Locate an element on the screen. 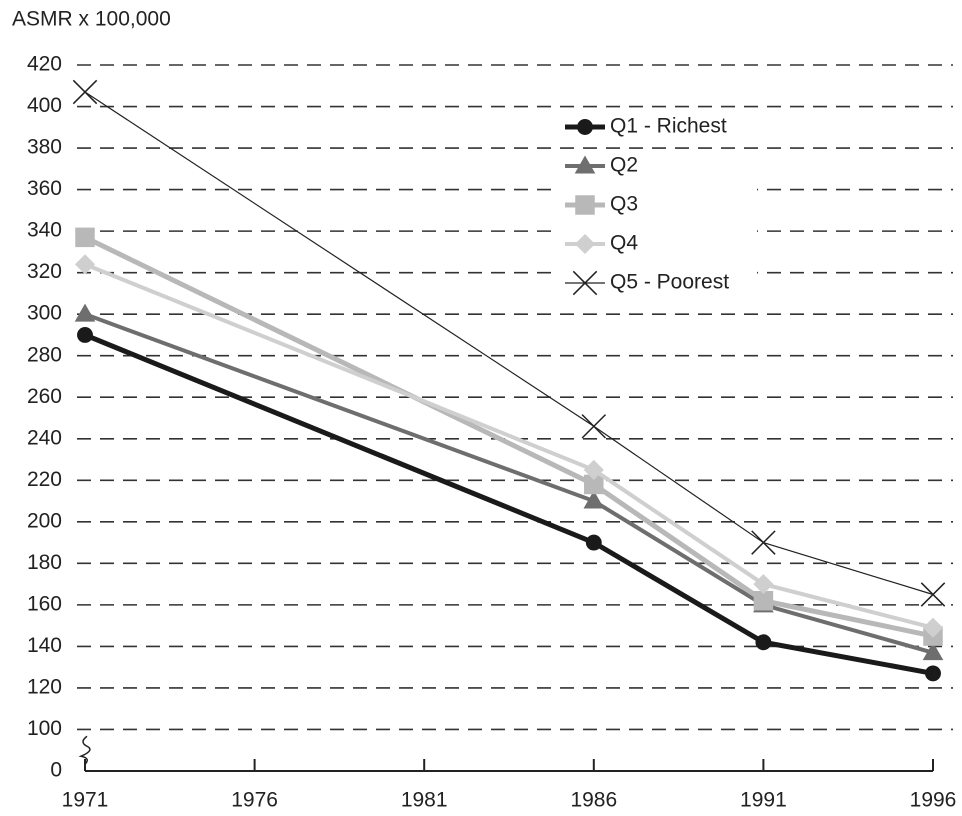  y-axis-title: ASMR x 100,000 is located at coordinates (91, 19).